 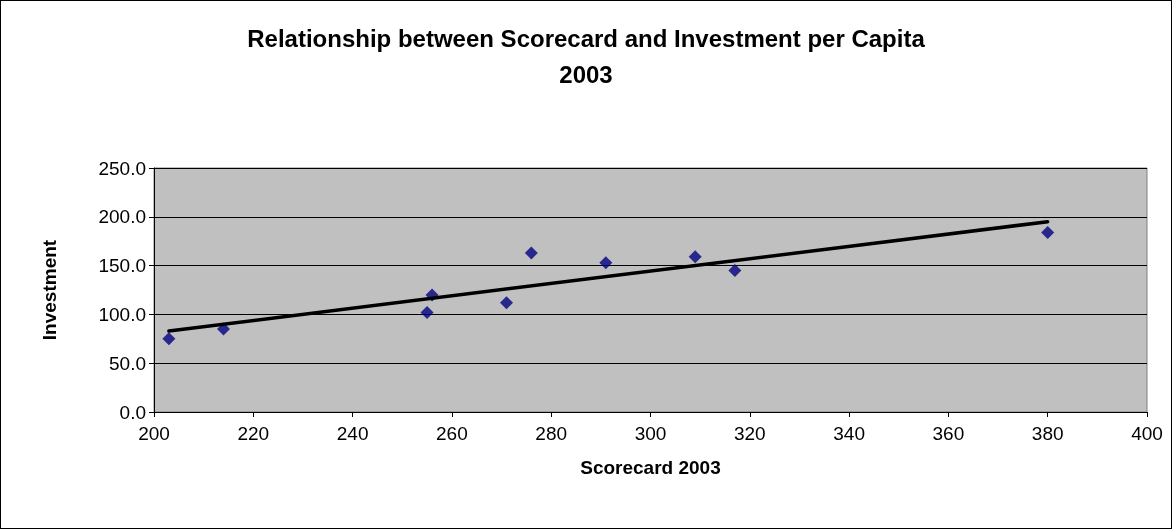 I want to click on y-axis-title: Investment, so click(x=49, y=290).